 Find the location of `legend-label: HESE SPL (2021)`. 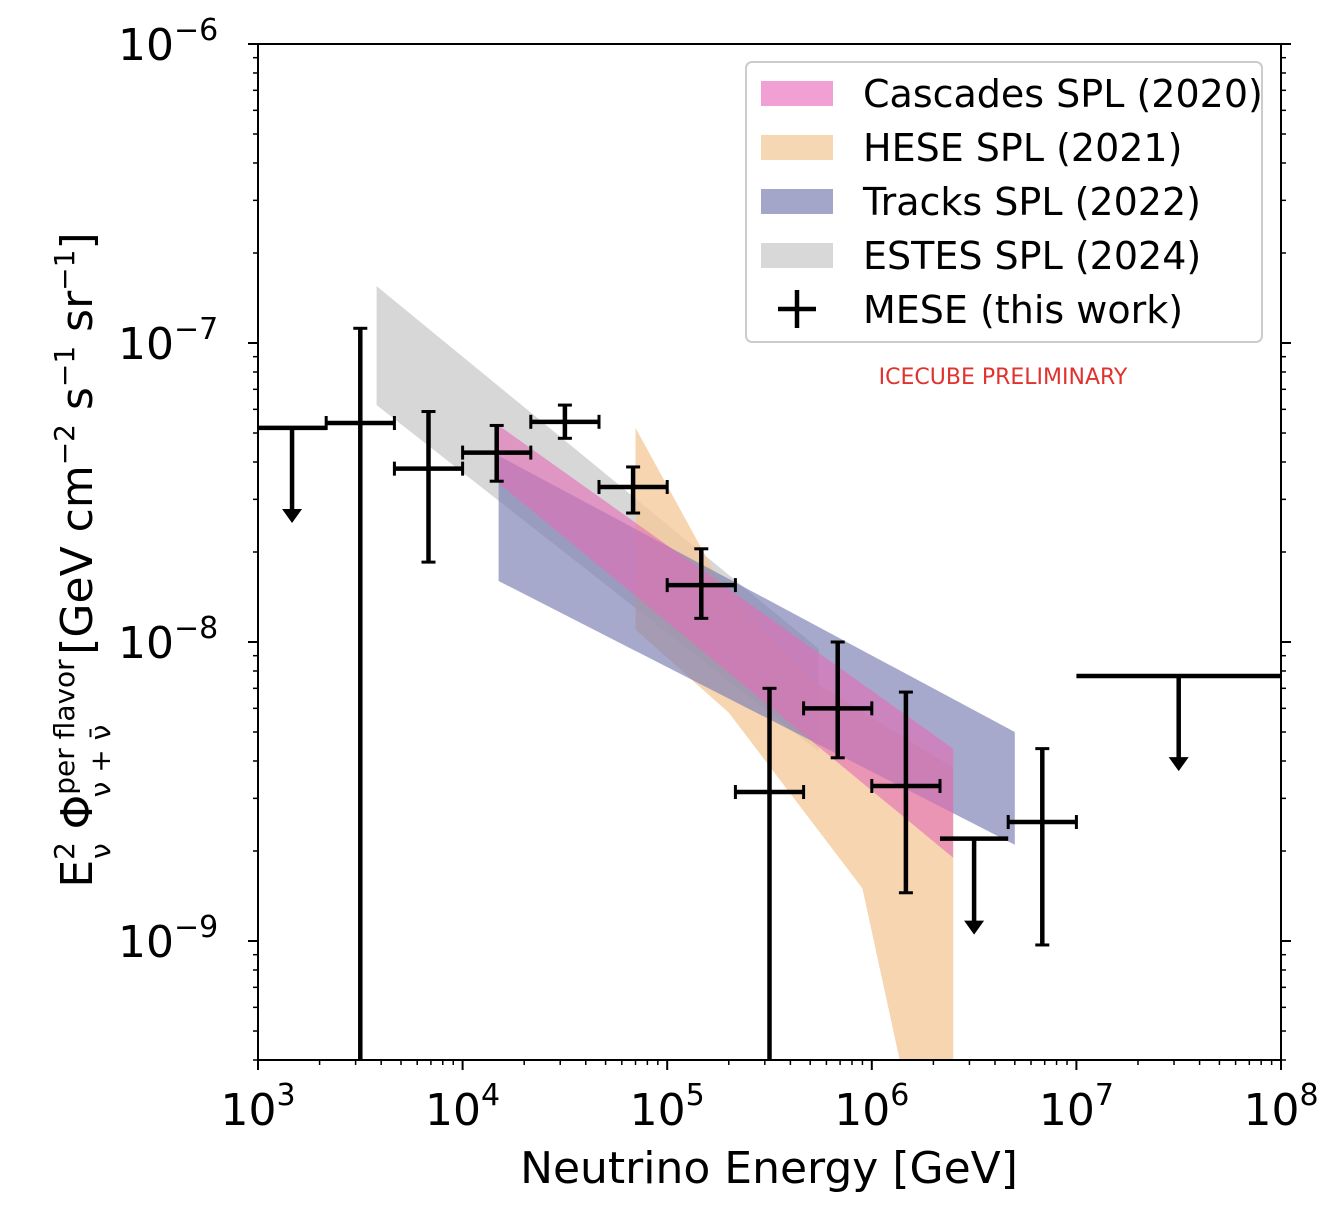

legend-label: HESE SPL (2021) is located at coordinates (1022, 148).